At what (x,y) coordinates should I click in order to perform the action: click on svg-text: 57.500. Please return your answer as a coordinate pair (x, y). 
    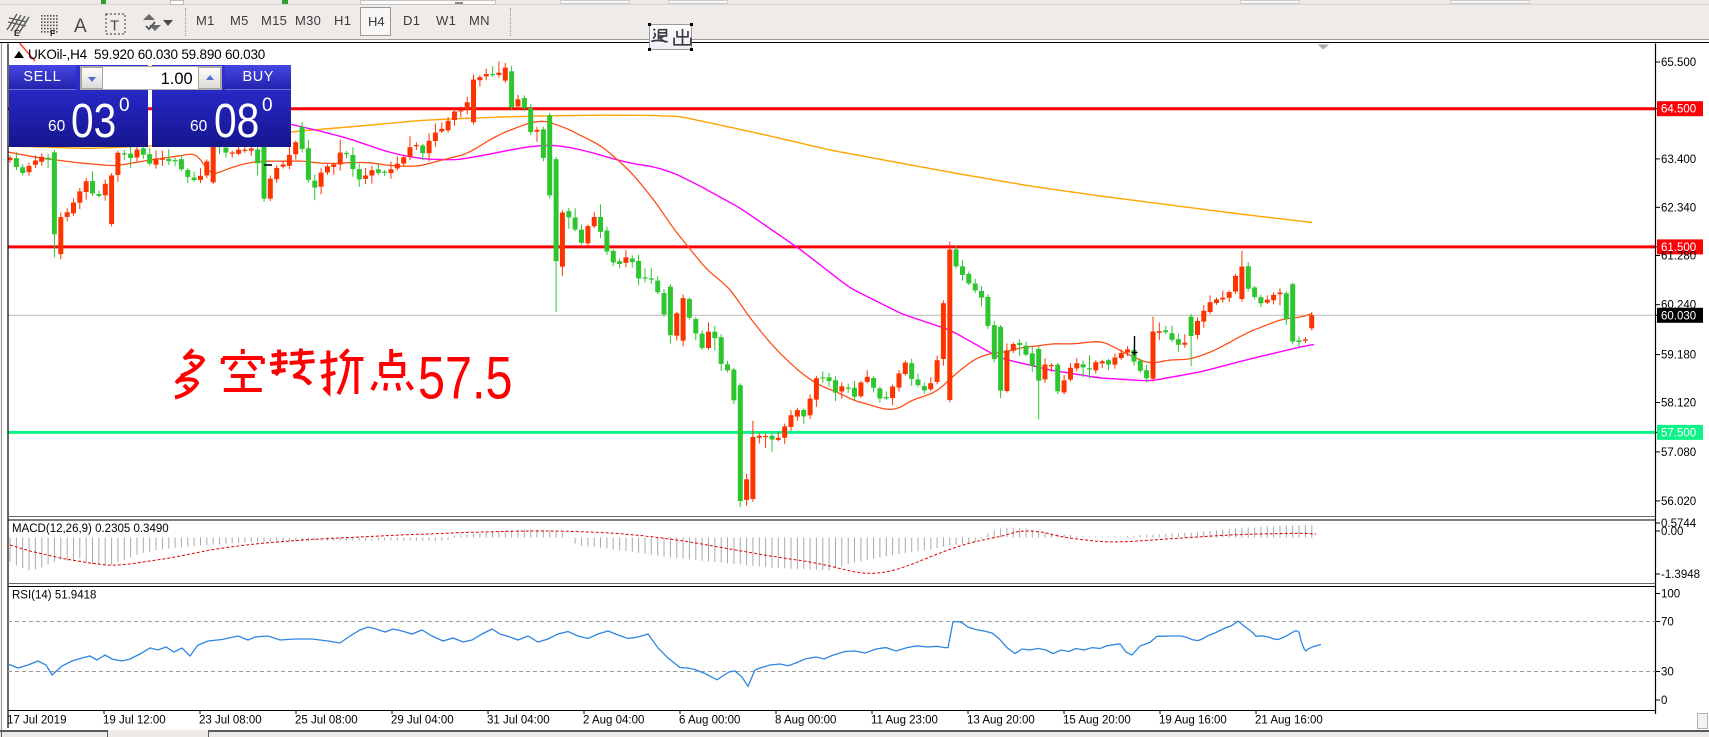
    Looking at the image, I should click on (1678, 433).